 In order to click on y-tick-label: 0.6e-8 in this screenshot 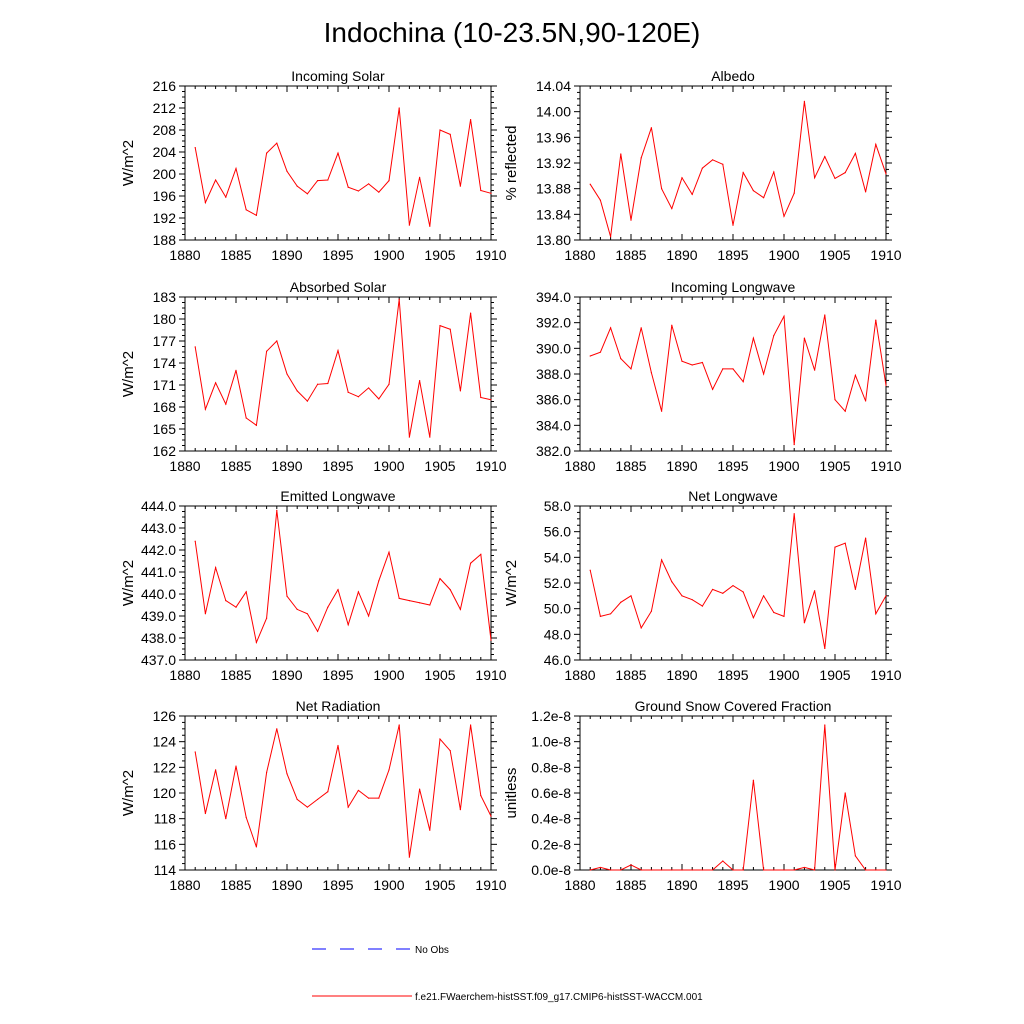, I will do `click(551, 793)`.